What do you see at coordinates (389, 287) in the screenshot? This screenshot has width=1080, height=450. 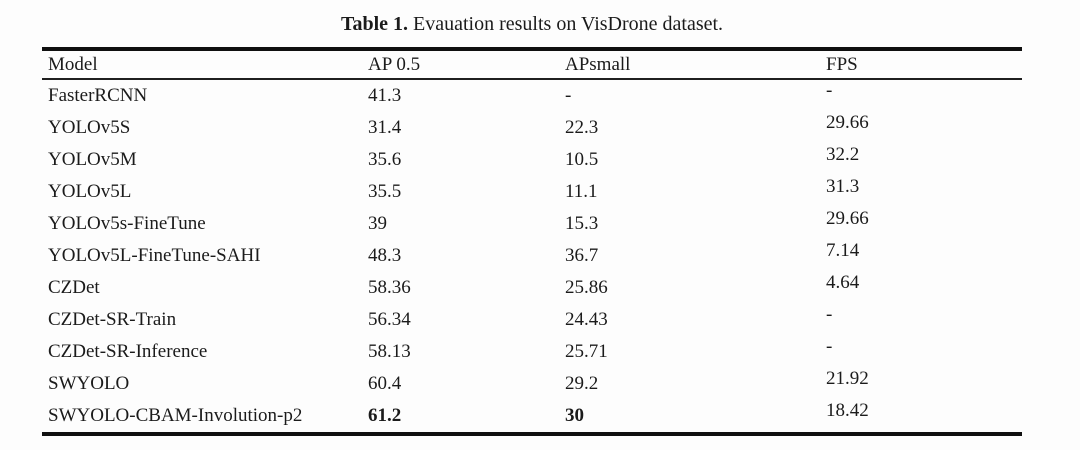 I see `ap05-cell: 58.36` at bounding box center [389, 287].